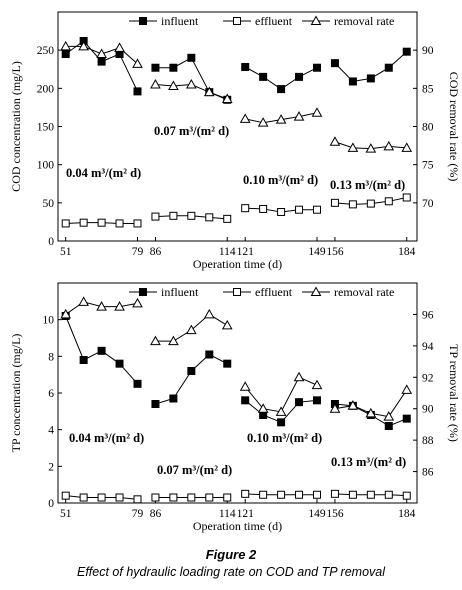  Describe the element at coordinates (51, 467) in the screenshot. I see `y-tick-label: 2` at that location.